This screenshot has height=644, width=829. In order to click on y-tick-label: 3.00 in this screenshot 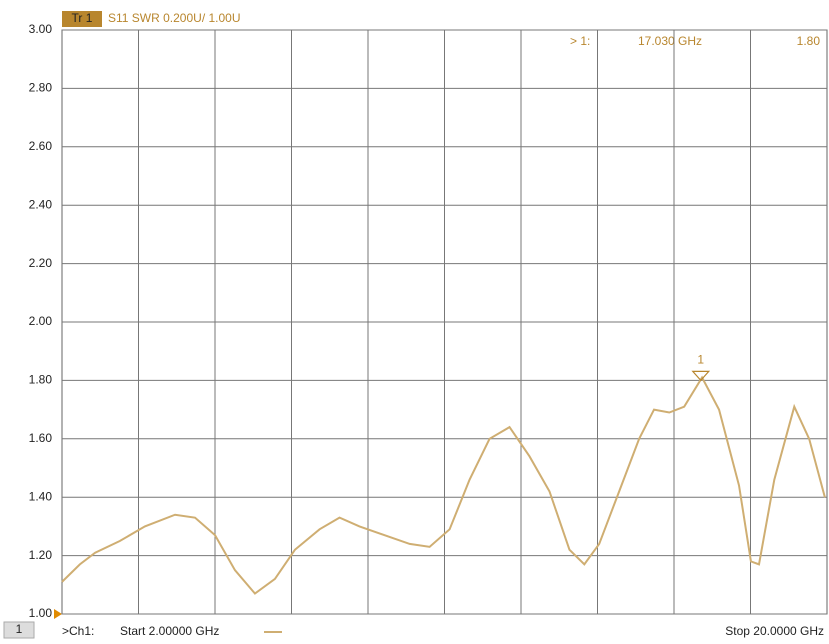, I will do `click(41, 29)`.